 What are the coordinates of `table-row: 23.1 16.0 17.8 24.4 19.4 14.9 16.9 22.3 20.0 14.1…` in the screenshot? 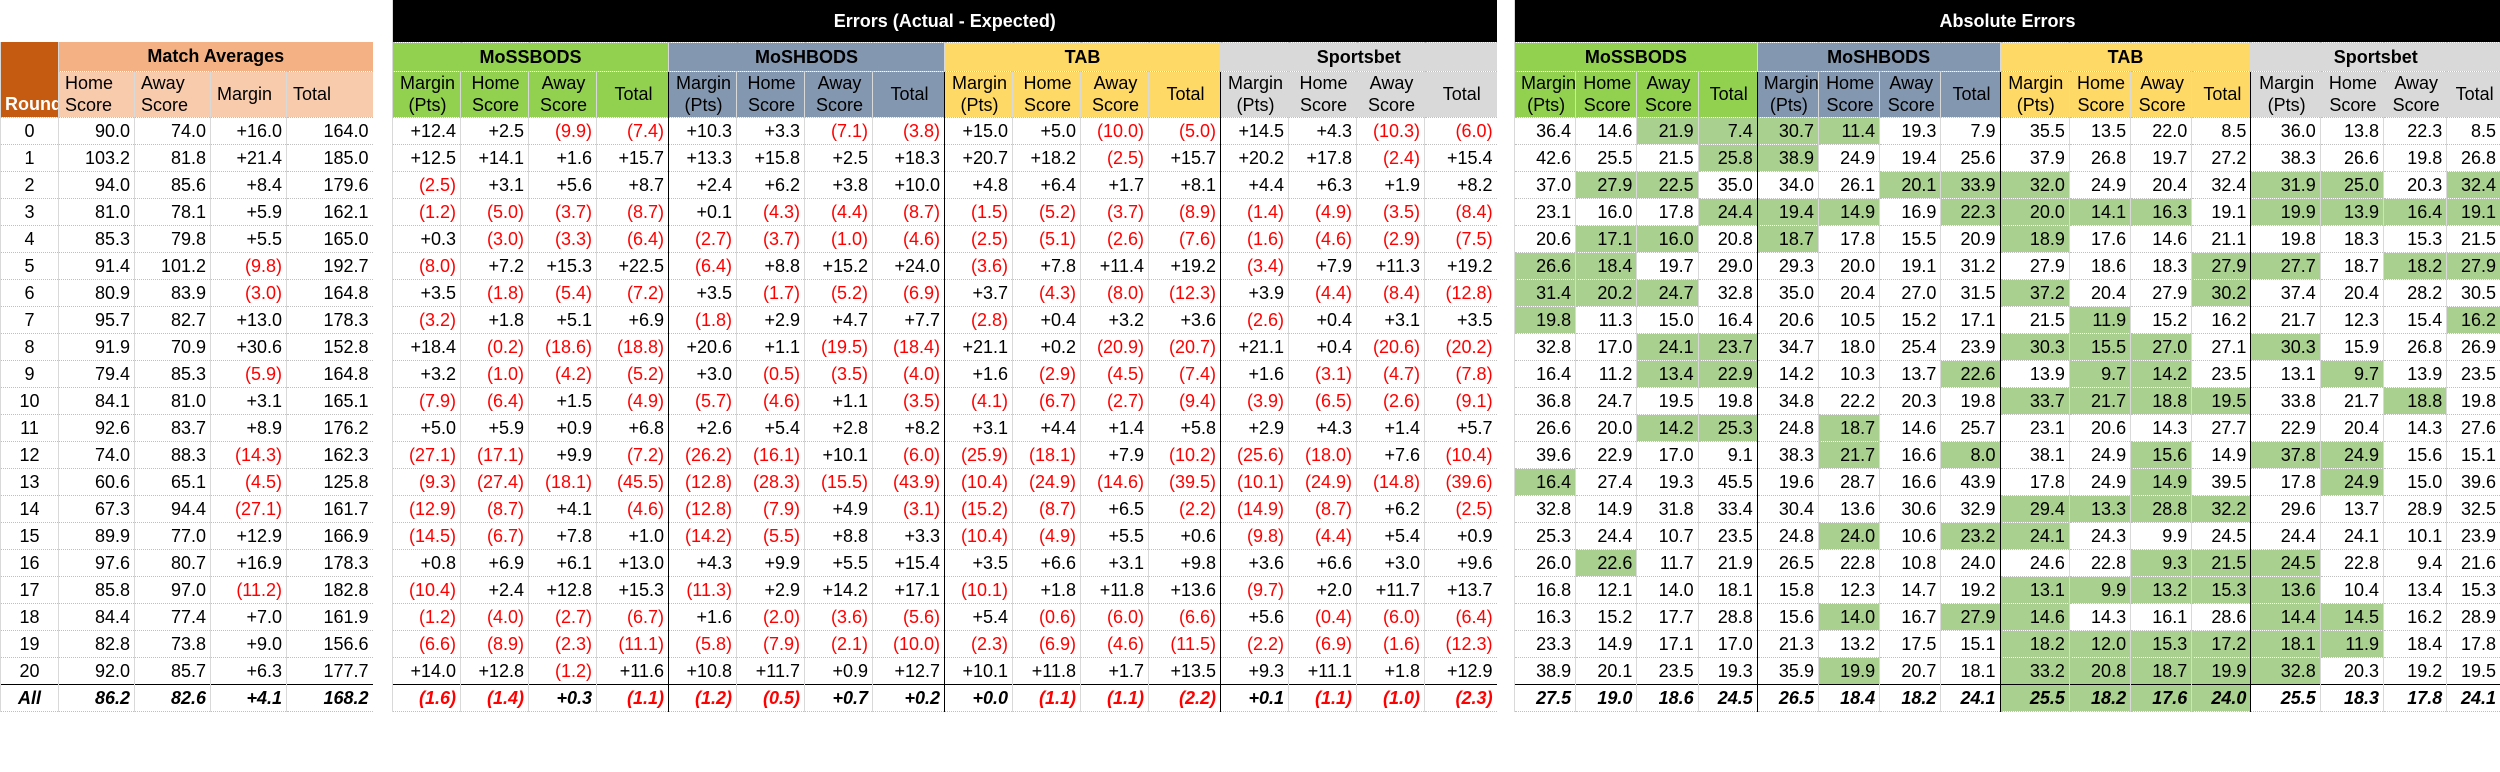 It's located at (2006, 212).